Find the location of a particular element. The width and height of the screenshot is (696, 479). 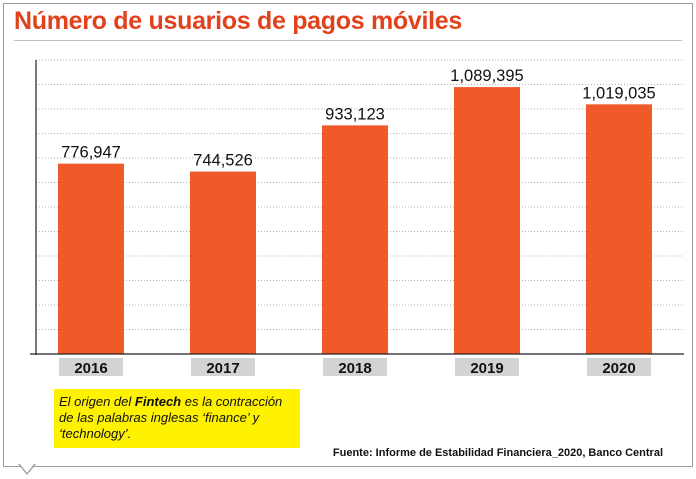

category-box-2020 is located at coordinates (619, 367).